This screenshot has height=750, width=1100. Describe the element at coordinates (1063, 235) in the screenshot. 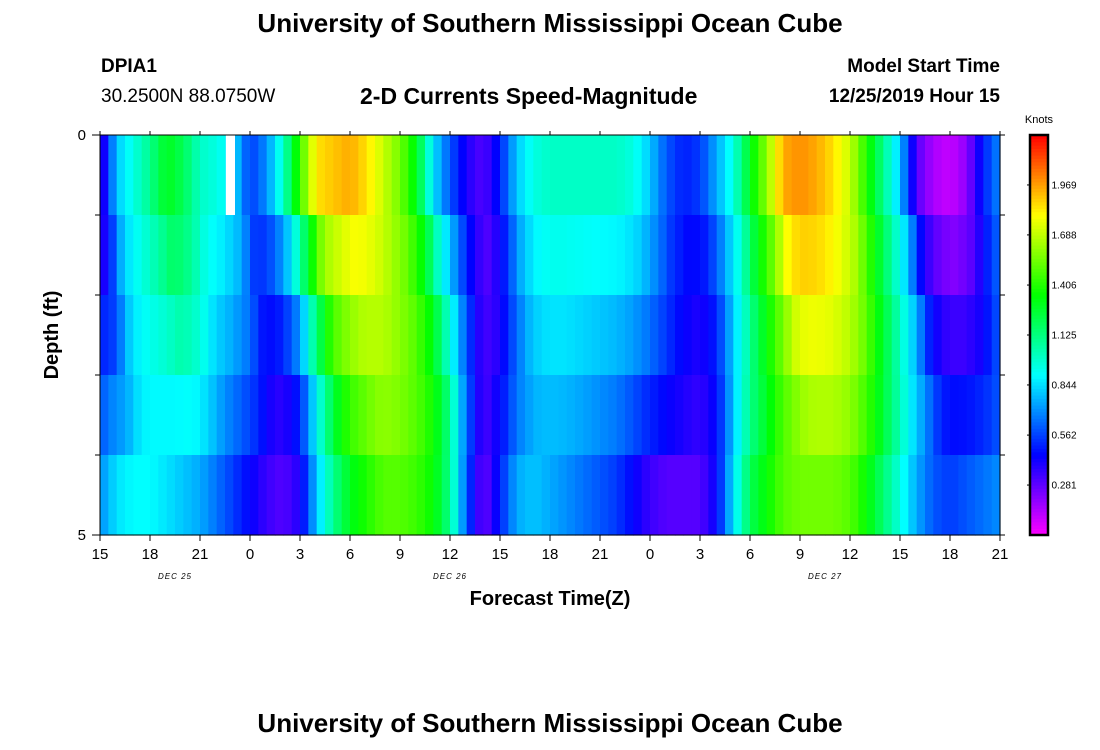

I see `colorbar-tick-label: 1.688` at that location.